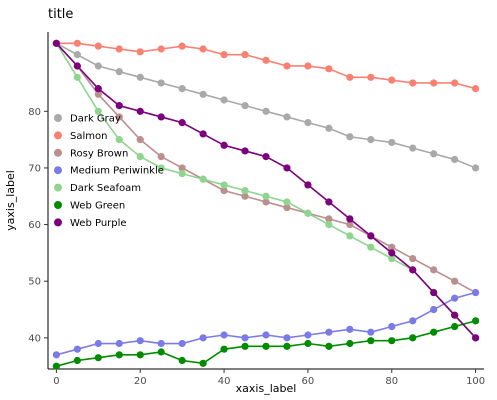 The height and width of the screenshot is (400, 497). What do you see at coordinates (105, 188) in the screenshot?
I see `legend-label: Dark Seafoam` at bounding box center [105, 188].